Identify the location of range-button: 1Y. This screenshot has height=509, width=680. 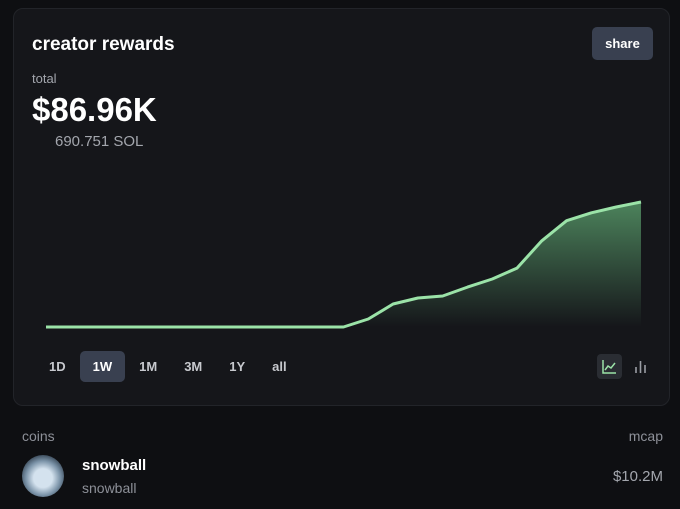
(237, 366).